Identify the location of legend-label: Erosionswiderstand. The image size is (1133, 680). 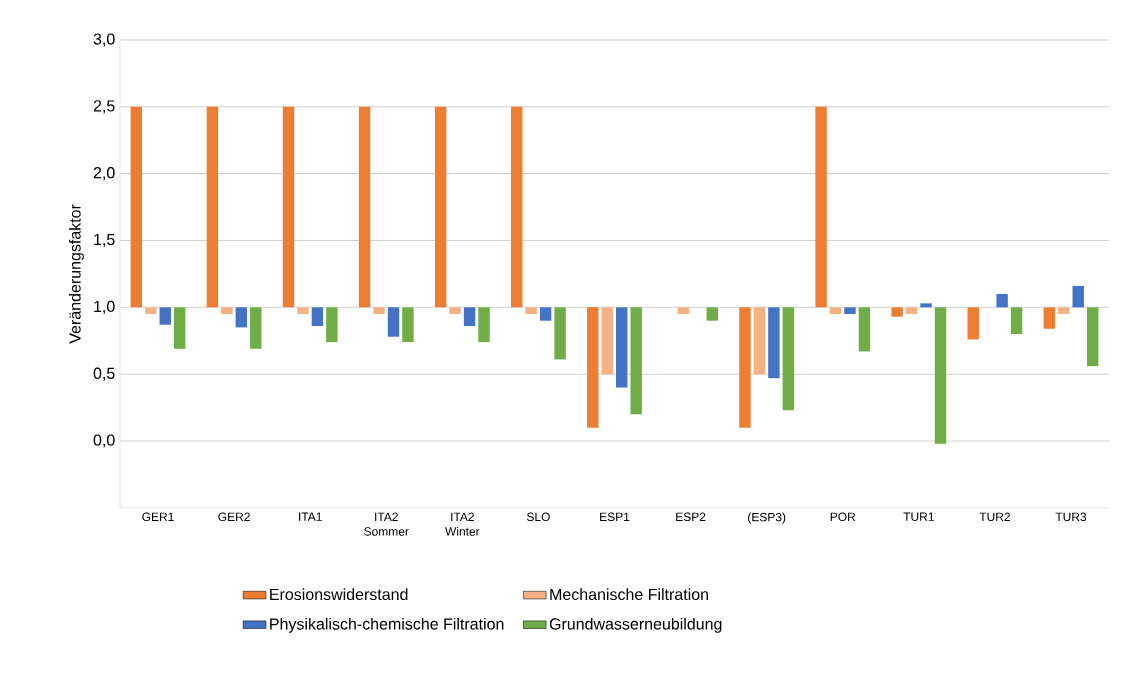
(339, 594).